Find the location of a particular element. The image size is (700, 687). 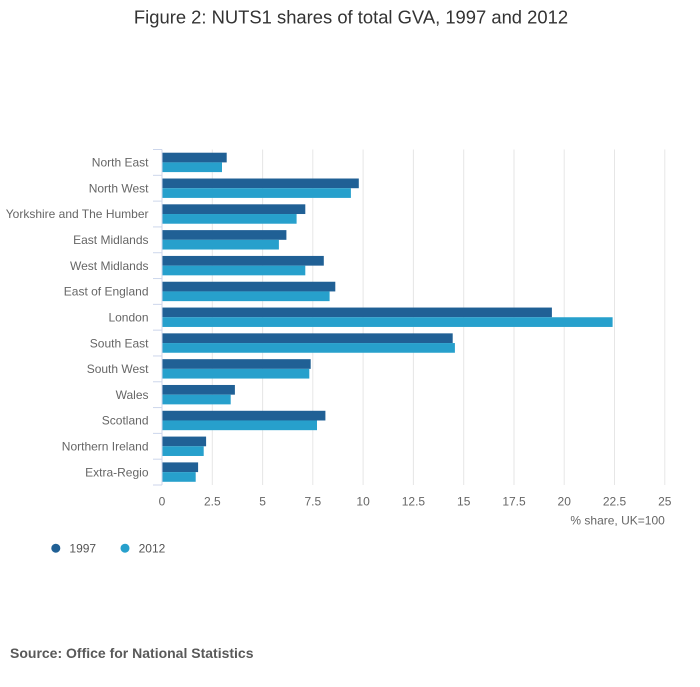

svg-text: East of England is located at coordinates (106, 292).